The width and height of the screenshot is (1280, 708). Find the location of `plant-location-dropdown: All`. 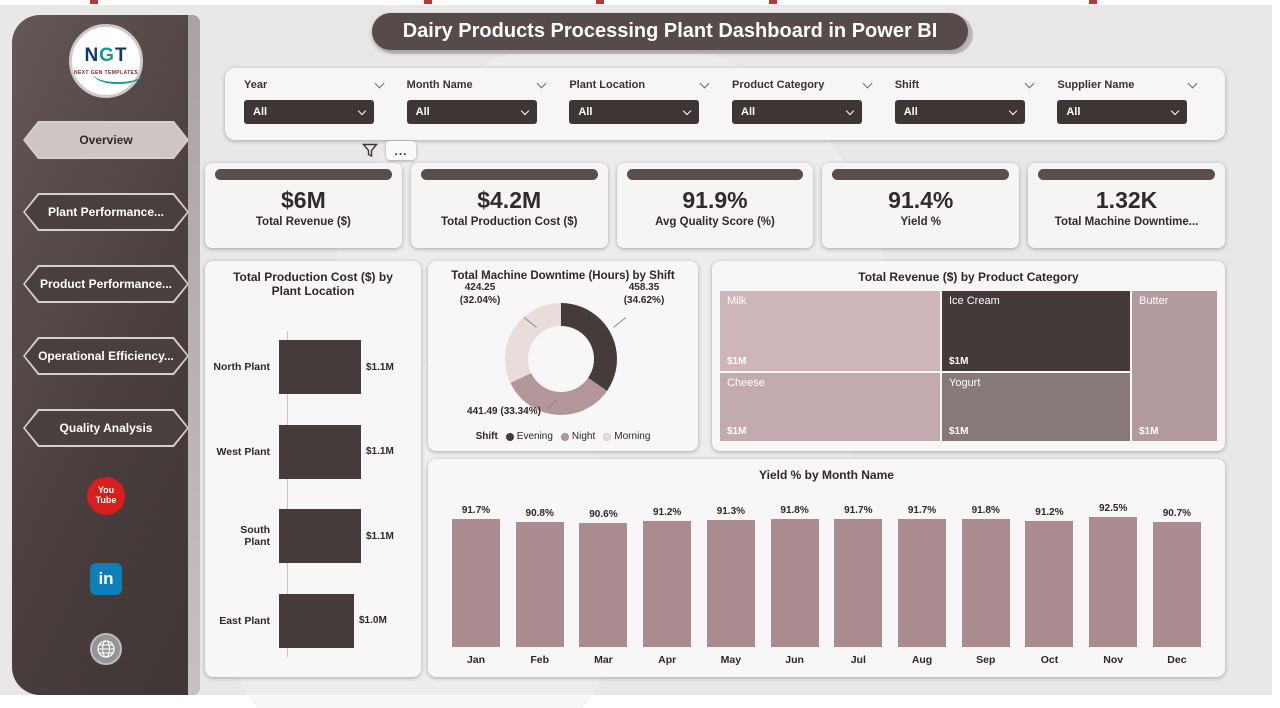

plant-location-dropdown: All is located at coordinates (634, 112).